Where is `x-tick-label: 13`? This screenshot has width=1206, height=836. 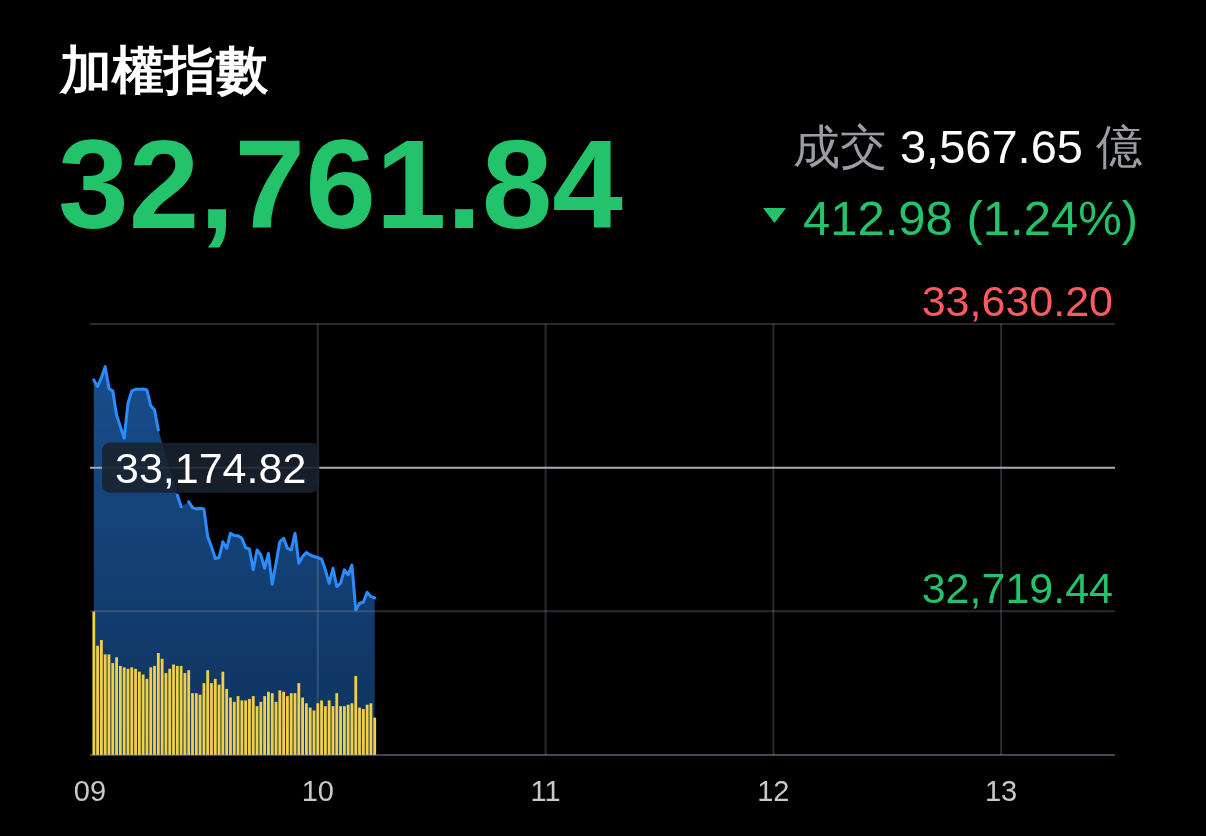
x-tick-label: 13 is located at coordinates (1001, 791).